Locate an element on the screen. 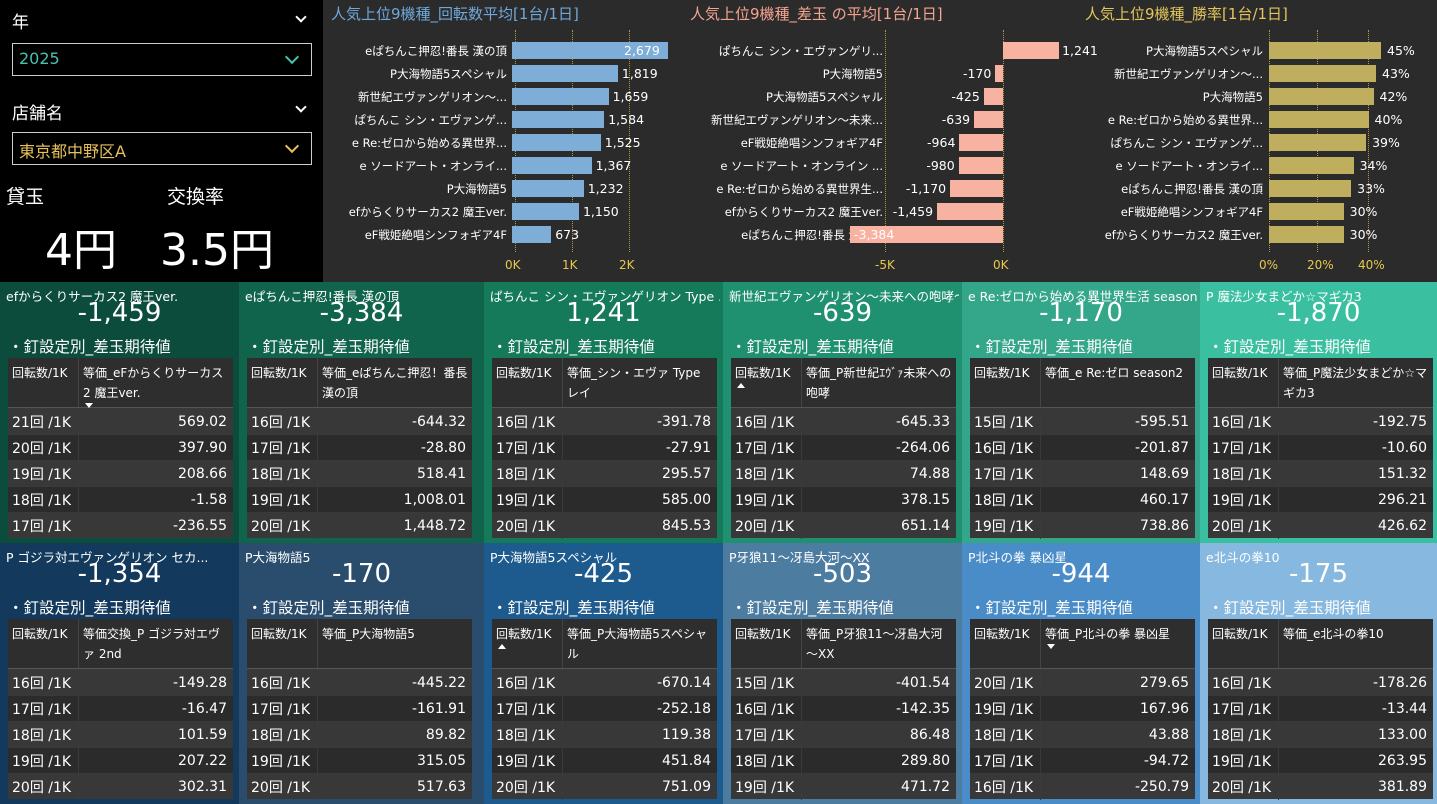  table-row: 16回 /1K -250.79 is located at coordinates (1082, 786).